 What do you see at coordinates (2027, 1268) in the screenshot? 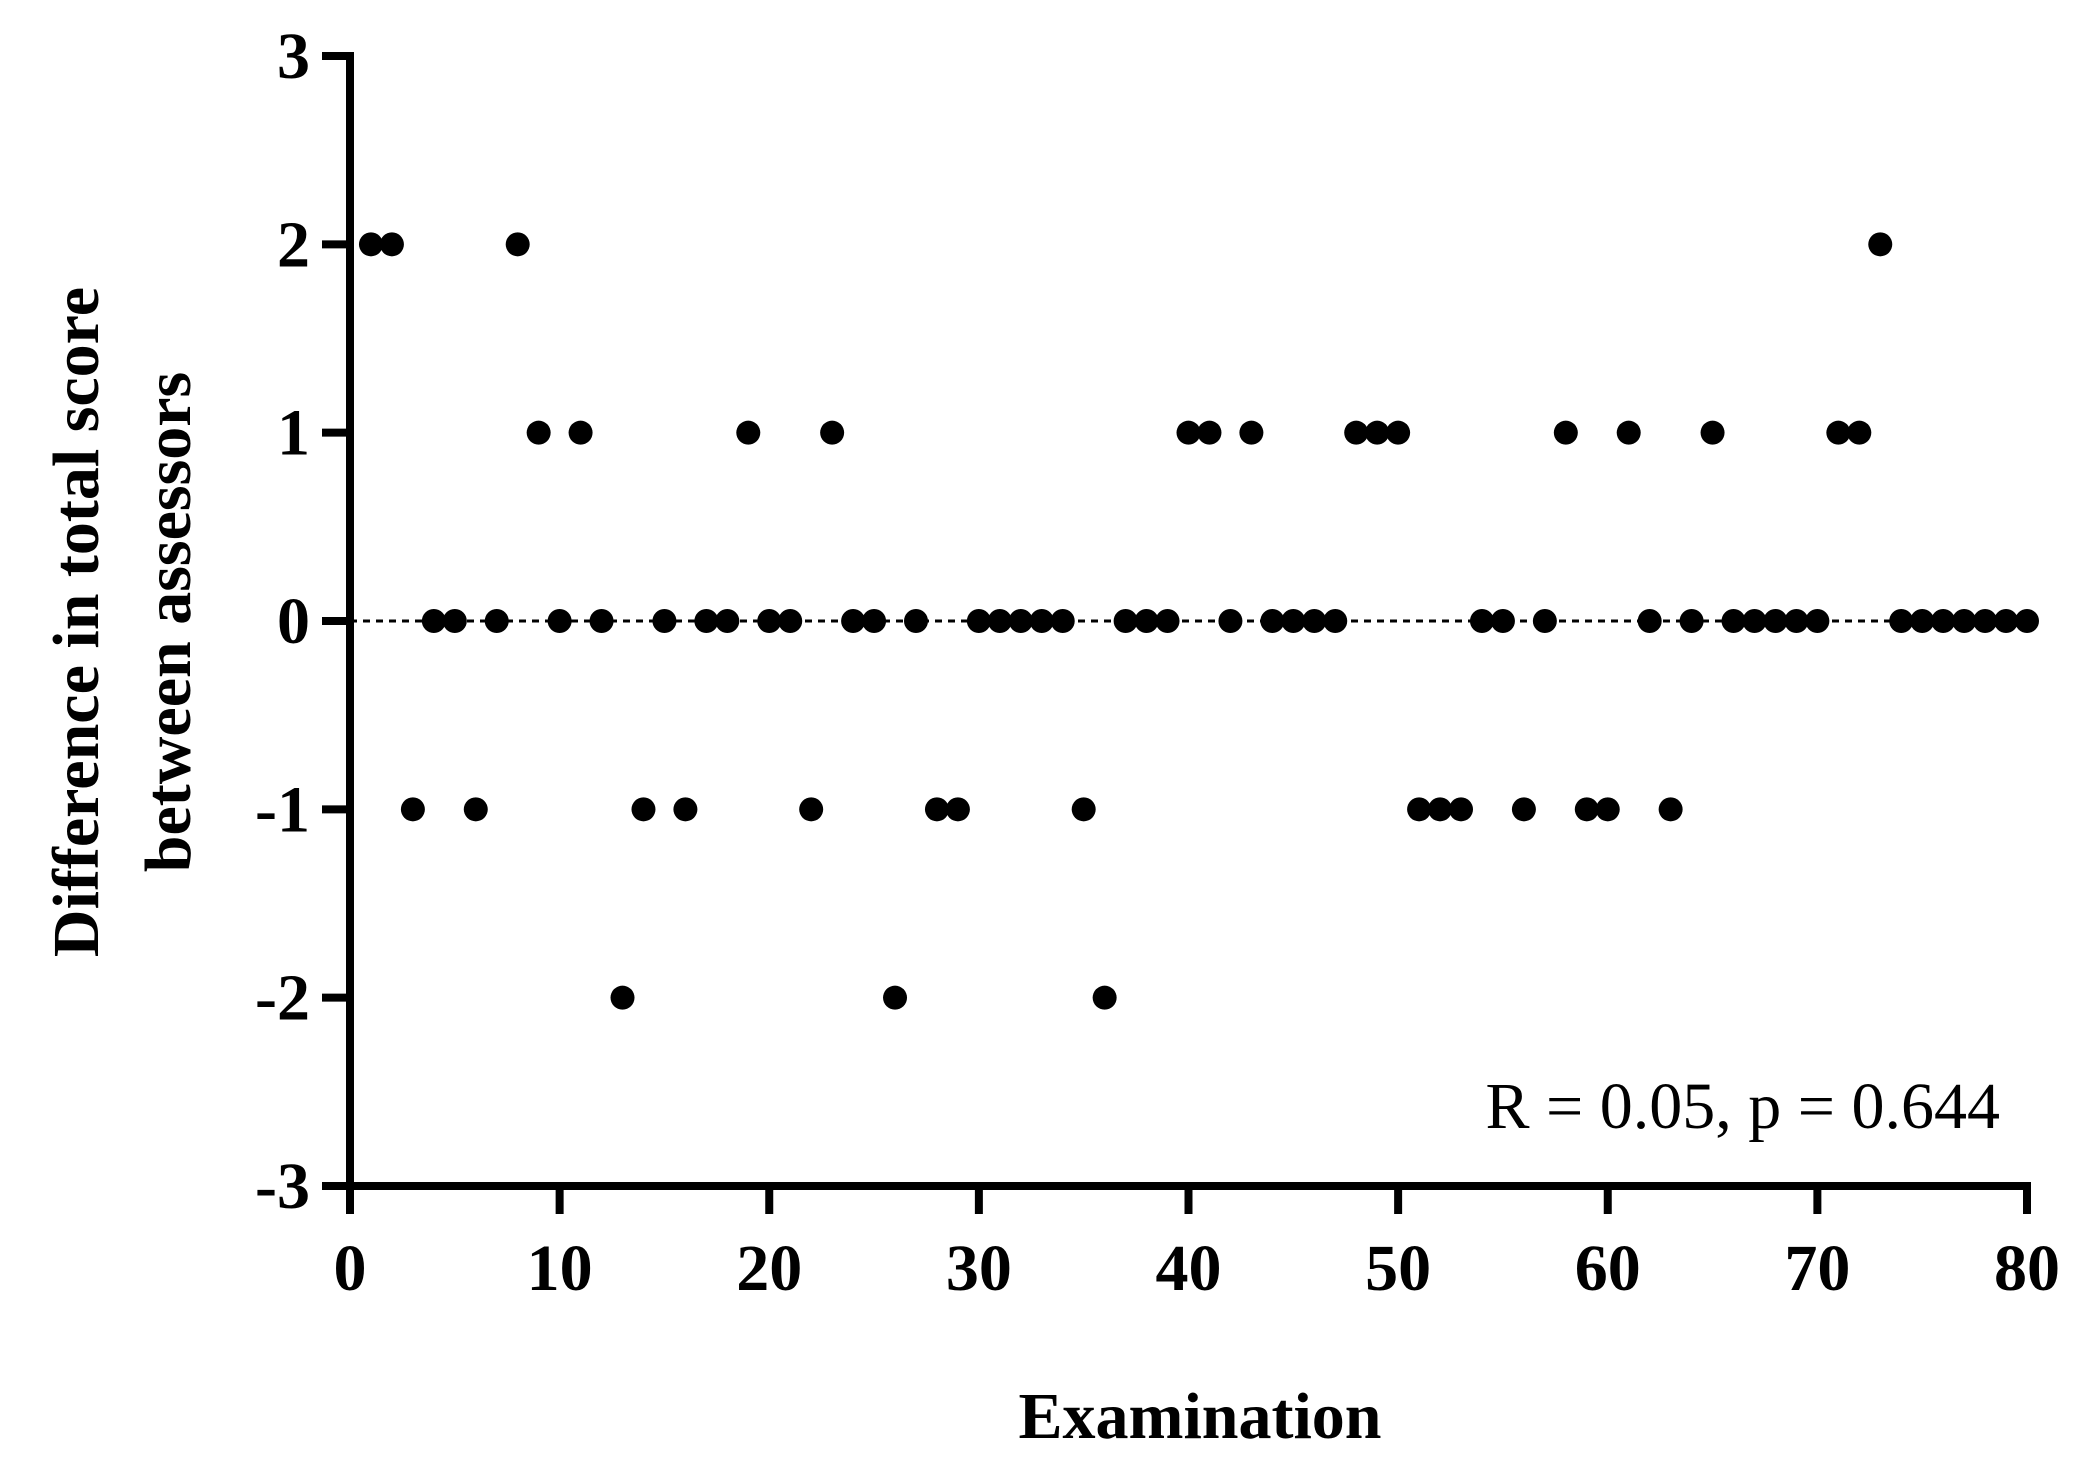
I see `x-tick-label: 80` at bounding box center [2027, 1268].